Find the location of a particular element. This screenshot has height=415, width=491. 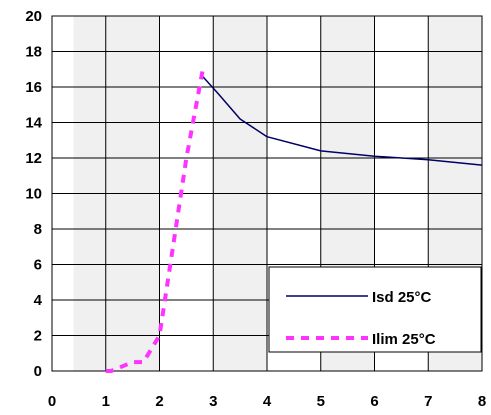

x-tick-label: 4 is located at coordinates (267, 401).